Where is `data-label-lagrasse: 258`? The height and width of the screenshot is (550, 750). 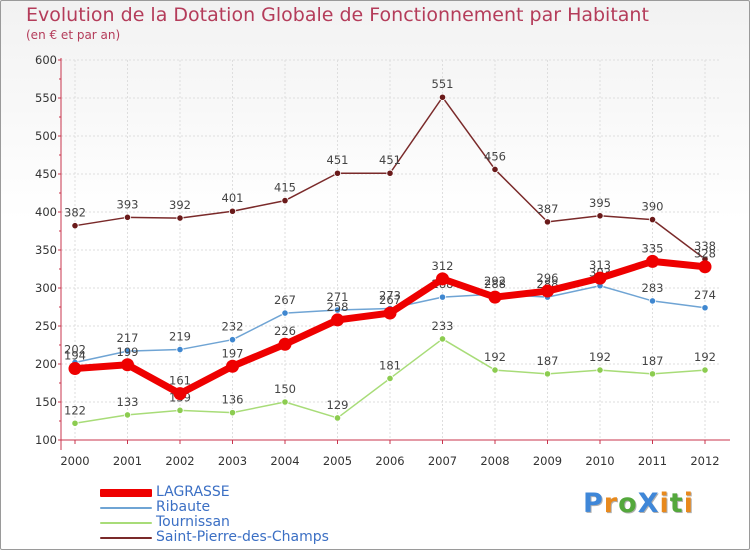
data-label-lagrasse: 258 is located at coordinates (338, 307).